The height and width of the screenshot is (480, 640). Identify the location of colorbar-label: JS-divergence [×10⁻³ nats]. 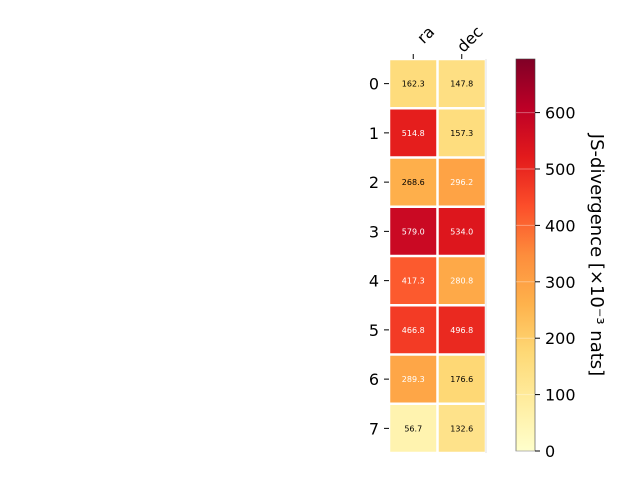
(596, 254).